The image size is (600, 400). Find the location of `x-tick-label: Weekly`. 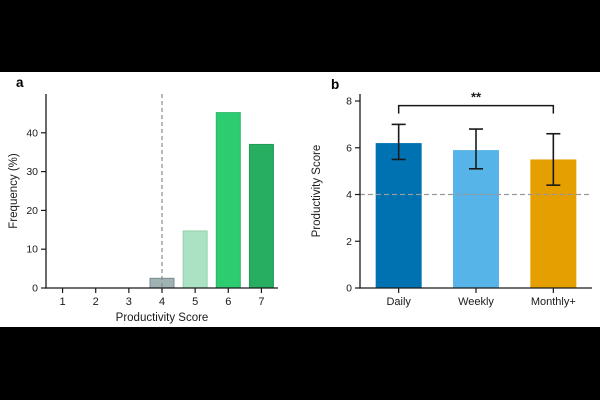

x-tick-label: Weekly is located at coordinates (476, 302).